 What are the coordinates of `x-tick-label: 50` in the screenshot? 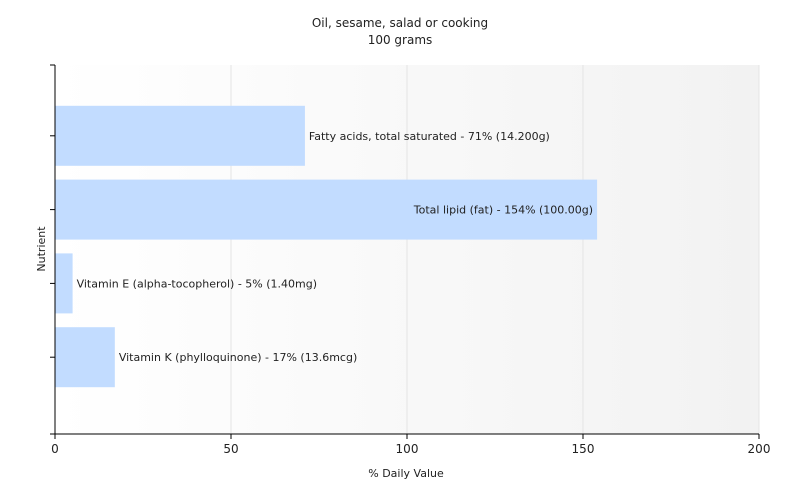 It's located at (230, 449).